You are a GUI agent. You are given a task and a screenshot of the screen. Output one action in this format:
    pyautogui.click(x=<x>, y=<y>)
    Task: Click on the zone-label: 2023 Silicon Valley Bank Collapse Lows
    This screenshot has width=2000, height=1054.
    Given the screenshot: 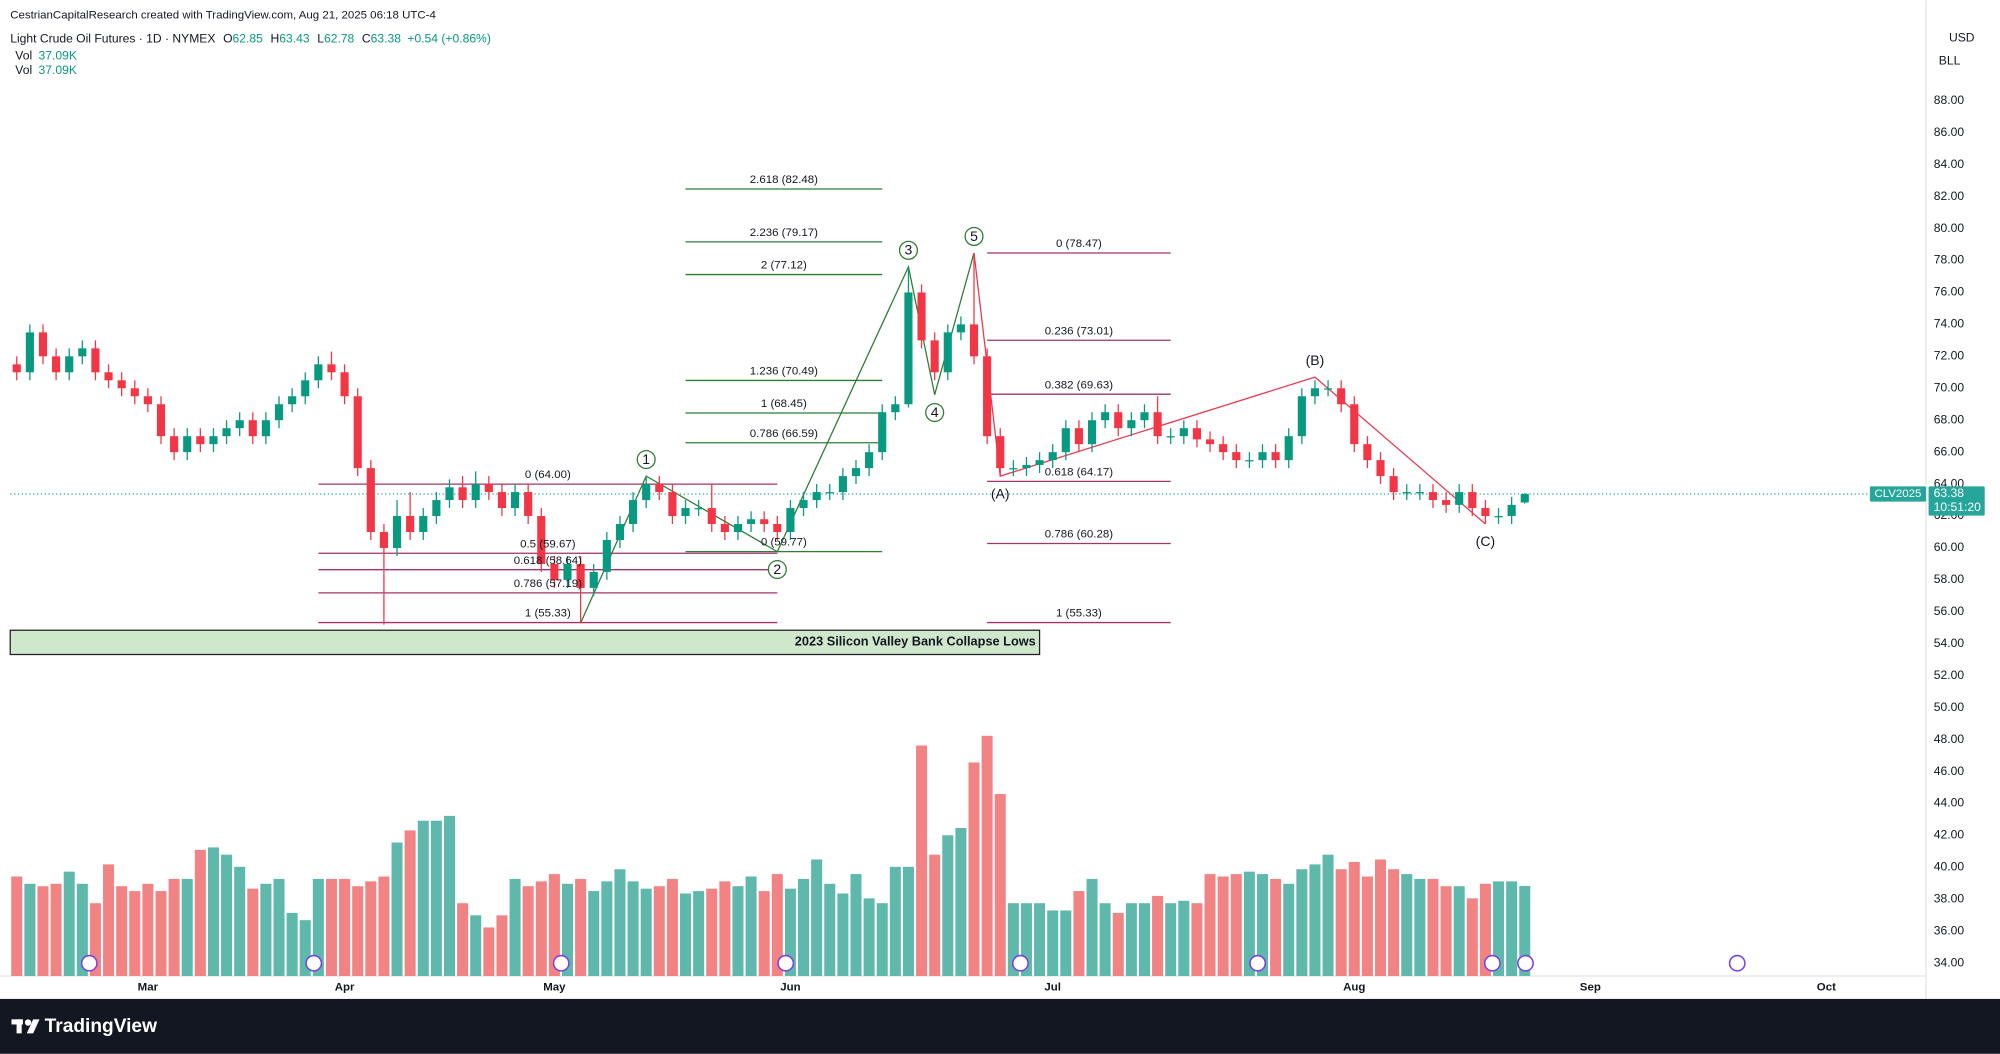 What is the action you would take?
    pyautogui.click(x=915, y=641)
    